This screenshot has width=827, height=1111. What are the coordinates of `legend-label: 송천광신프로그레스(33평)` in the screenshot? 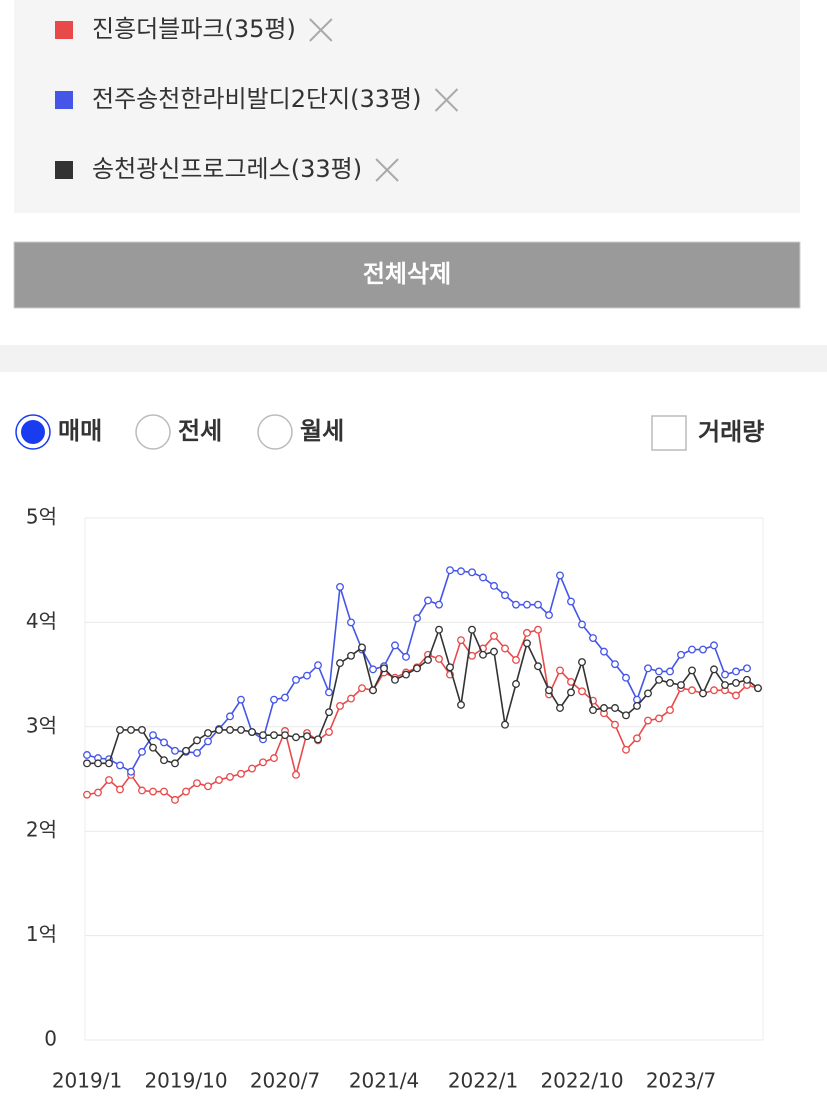 It's located at (227, 169).